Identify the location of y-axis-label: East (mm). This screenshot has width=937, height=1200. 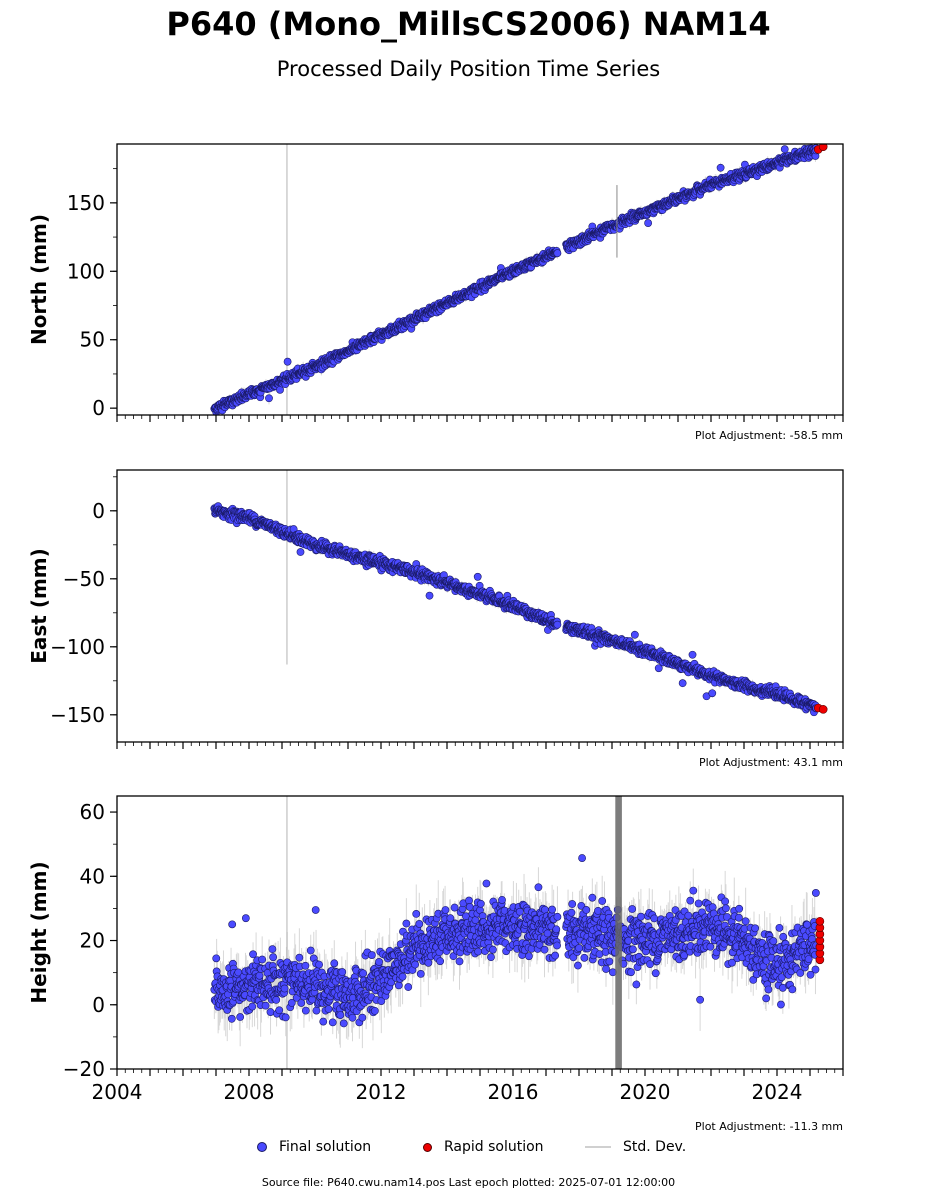
(39, 606).